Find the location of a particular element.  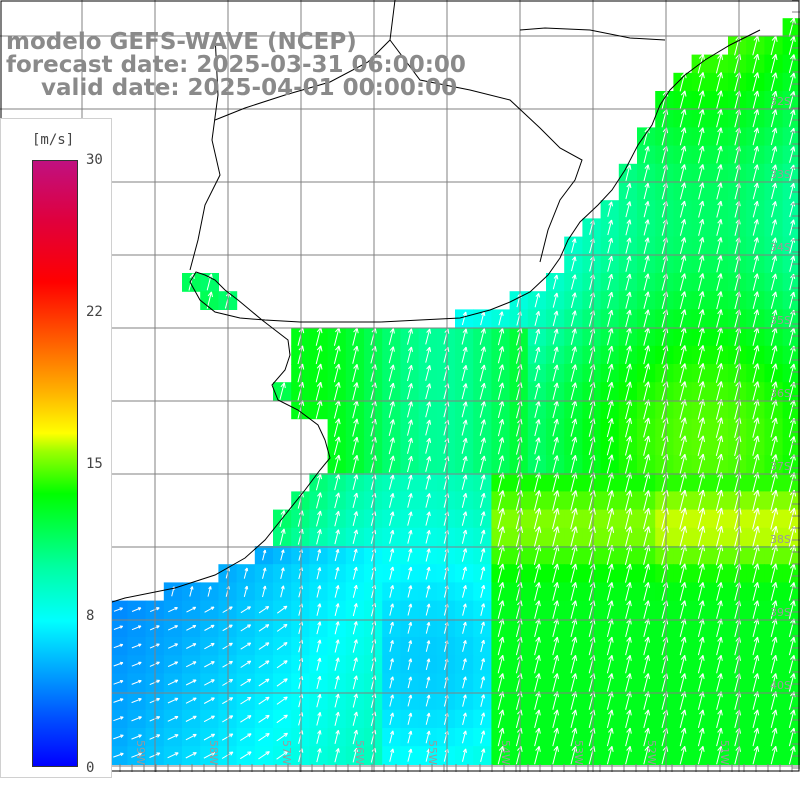

lat-label-32S: 32S is located at coordinates (780, 101).